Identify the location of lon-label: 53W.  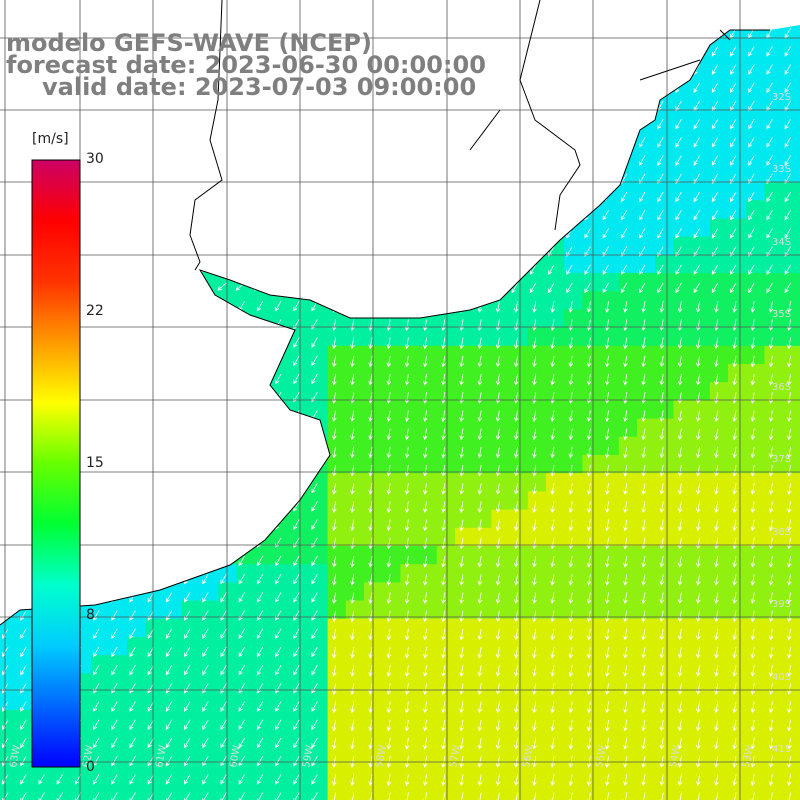
(748, 756).